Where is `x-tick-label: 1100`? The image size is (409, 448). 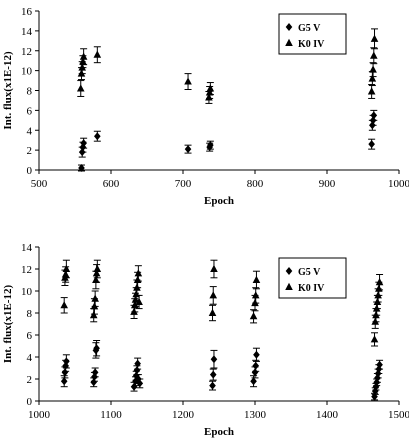 x-tick-label: 1100 is located at coordinates (111, 415).